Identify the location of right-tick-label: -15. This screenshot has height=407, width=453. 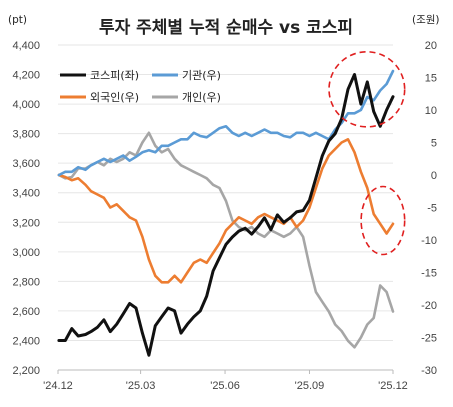
(429, 274).